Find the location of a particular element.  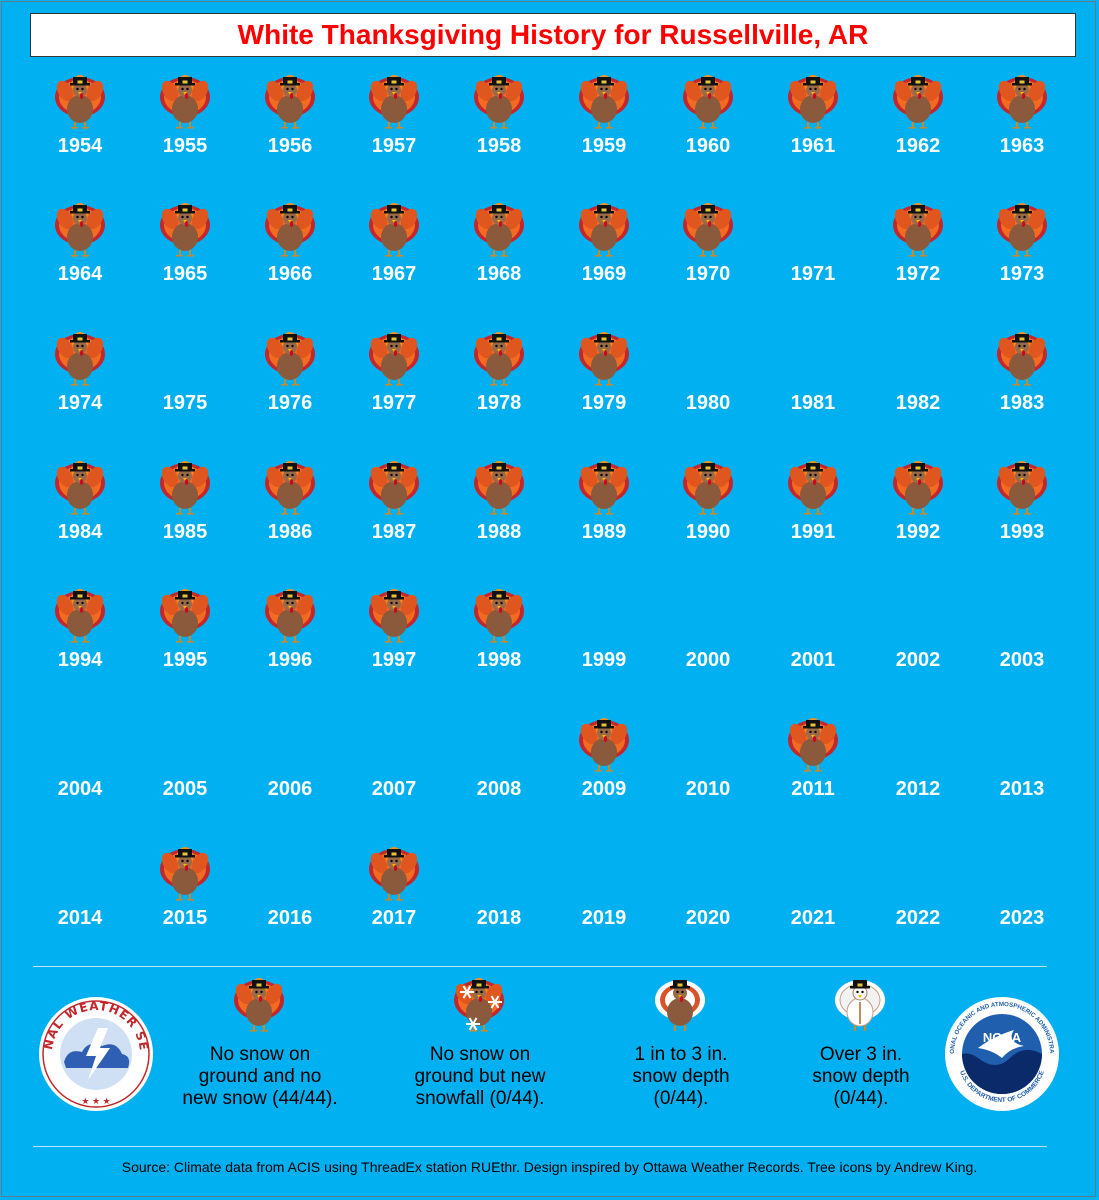

year-cell: 2023 is located at coordinates (1022, 907).